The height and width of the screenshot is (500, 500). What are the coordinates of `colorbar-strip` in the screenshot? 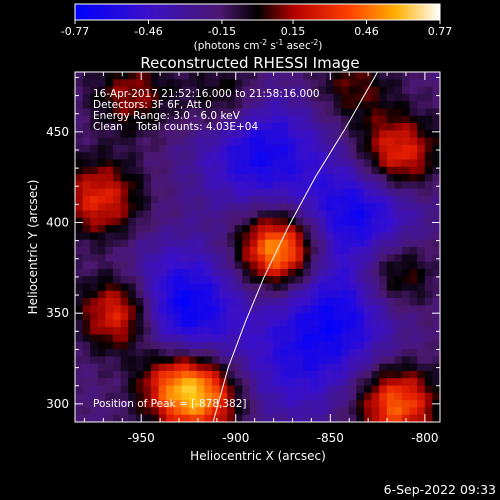 It's located at (257, 12).